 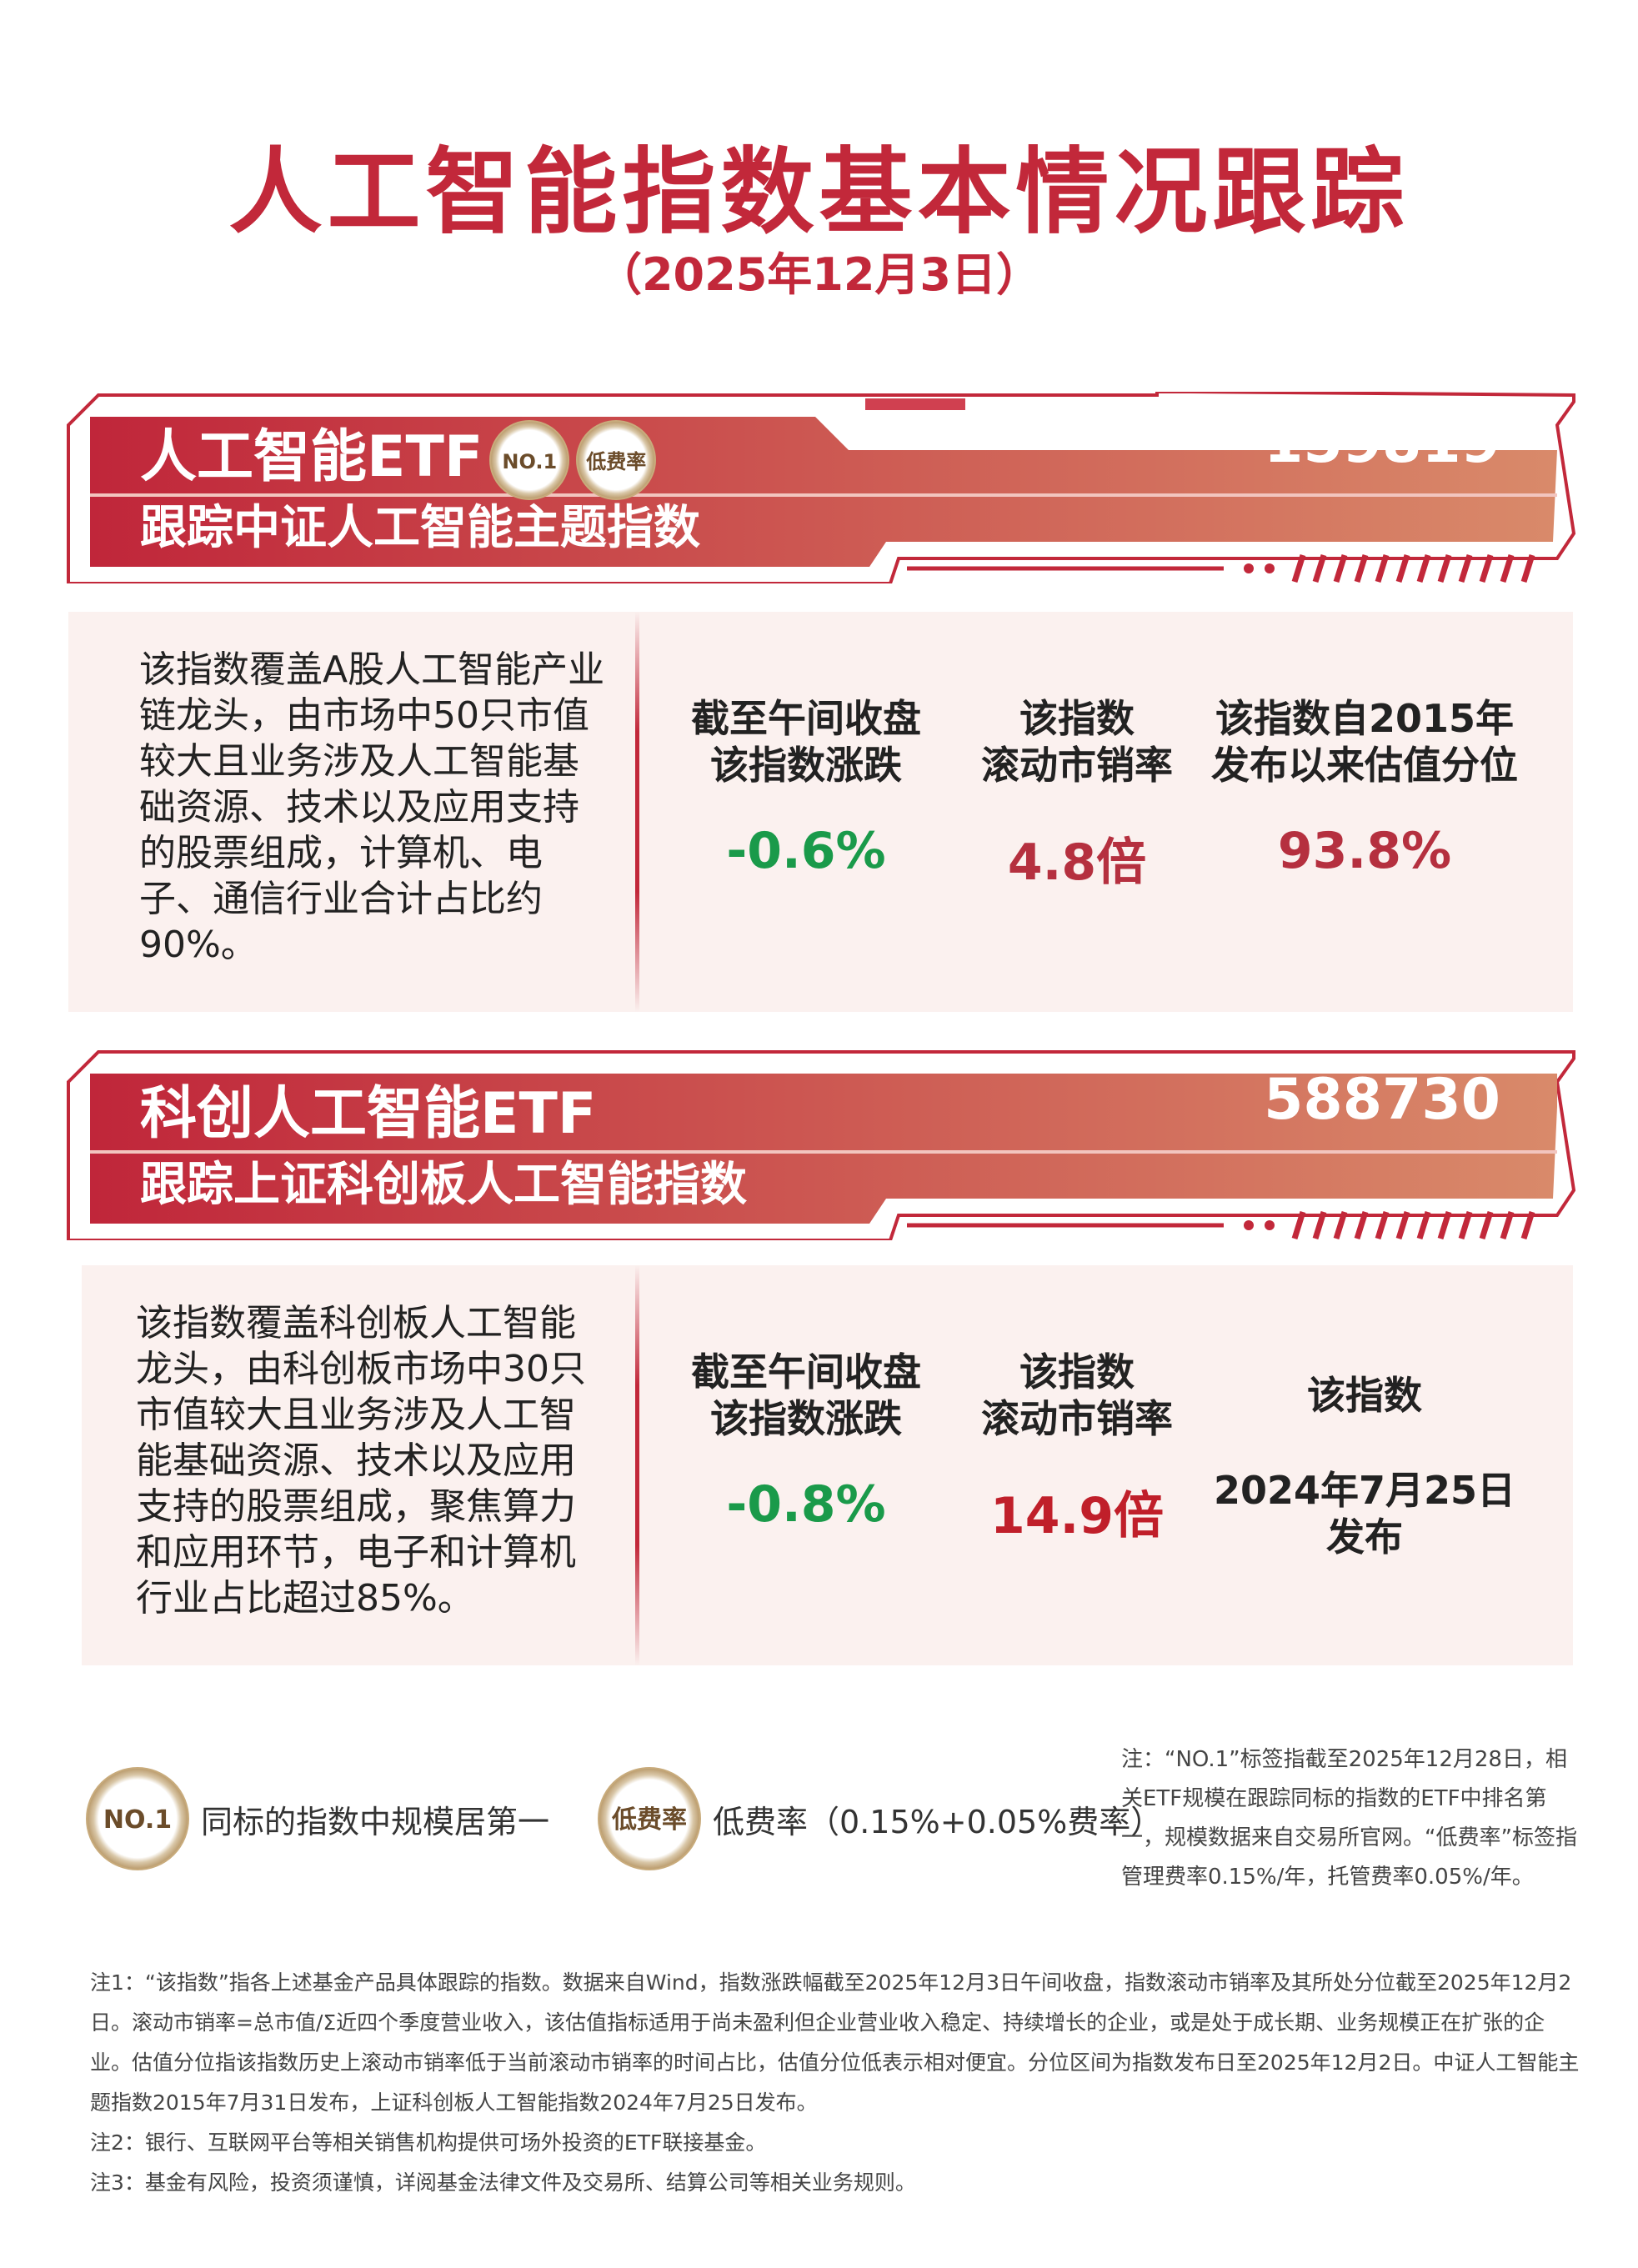 I want to click on badge-legend: NO.1 同标的指数中规模居第一 低费率 低费率（0.15%+0.05%费率）, so click(x=620, y=1818).